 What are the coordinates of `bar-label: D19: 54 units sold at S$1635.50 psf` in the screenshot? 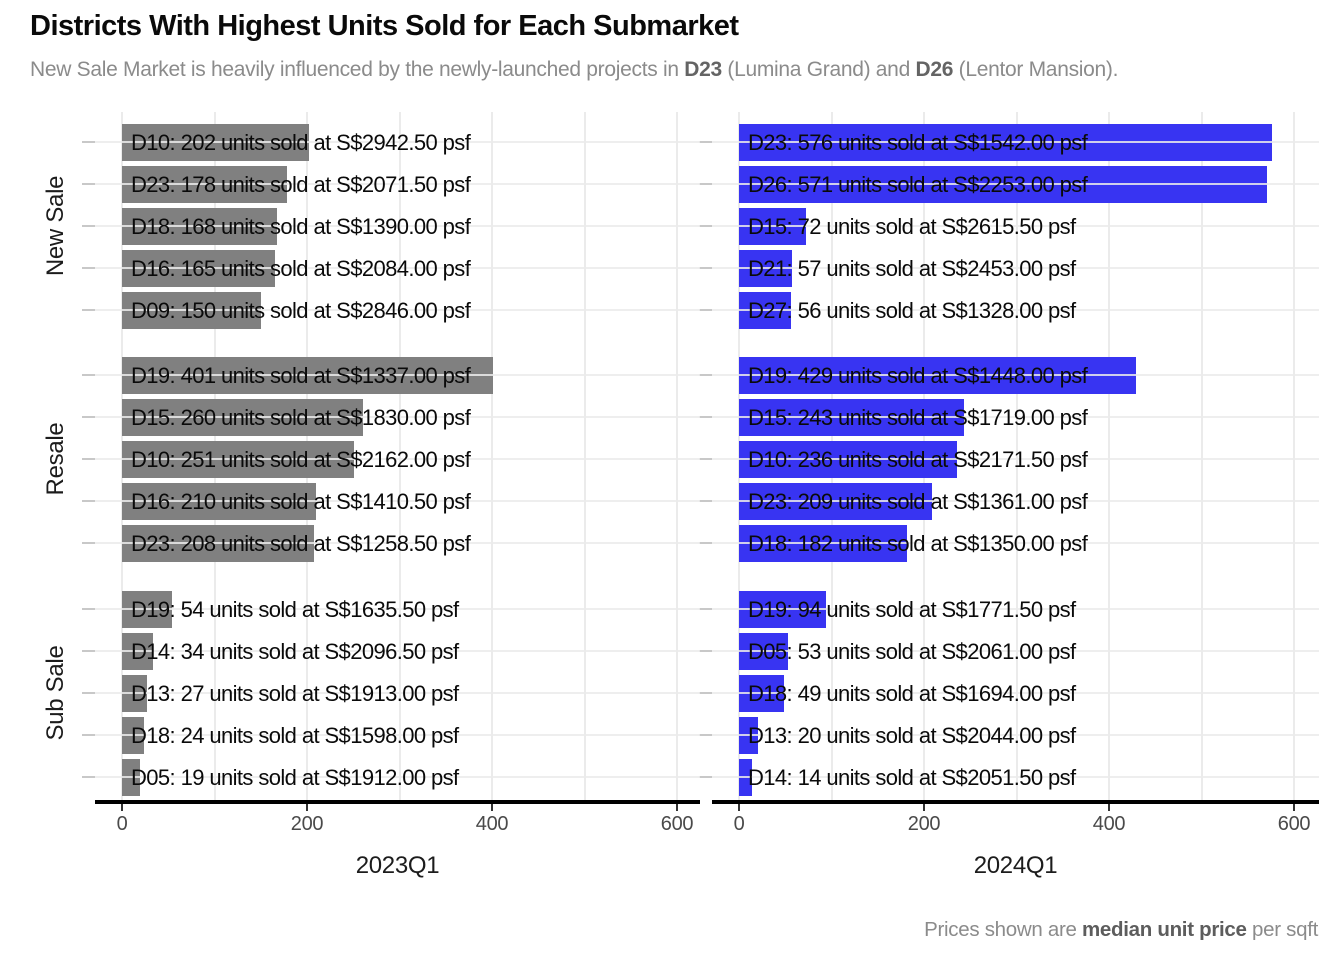 It's located at (295, 609).